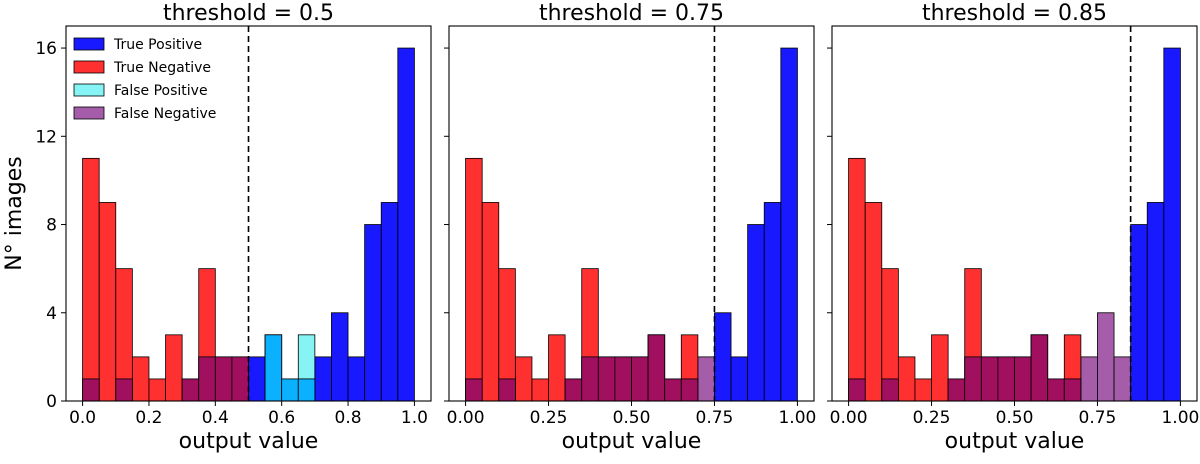 Image resolution: width=1200 pixels, height=464 pixels. Describe the element at coordinates (414, 418) in the screenshot. I see `x-tick-label: 1.0` at that location.